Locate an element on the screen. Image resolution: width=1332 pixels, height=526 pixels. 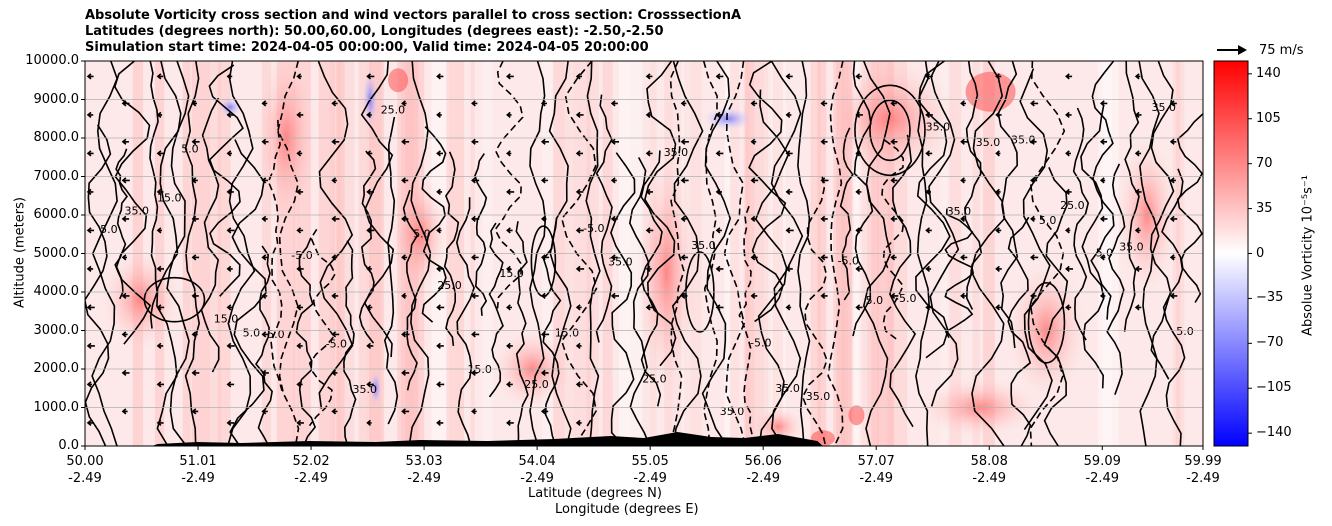
negative-vorticity-region is located at coordinates (727, 118).